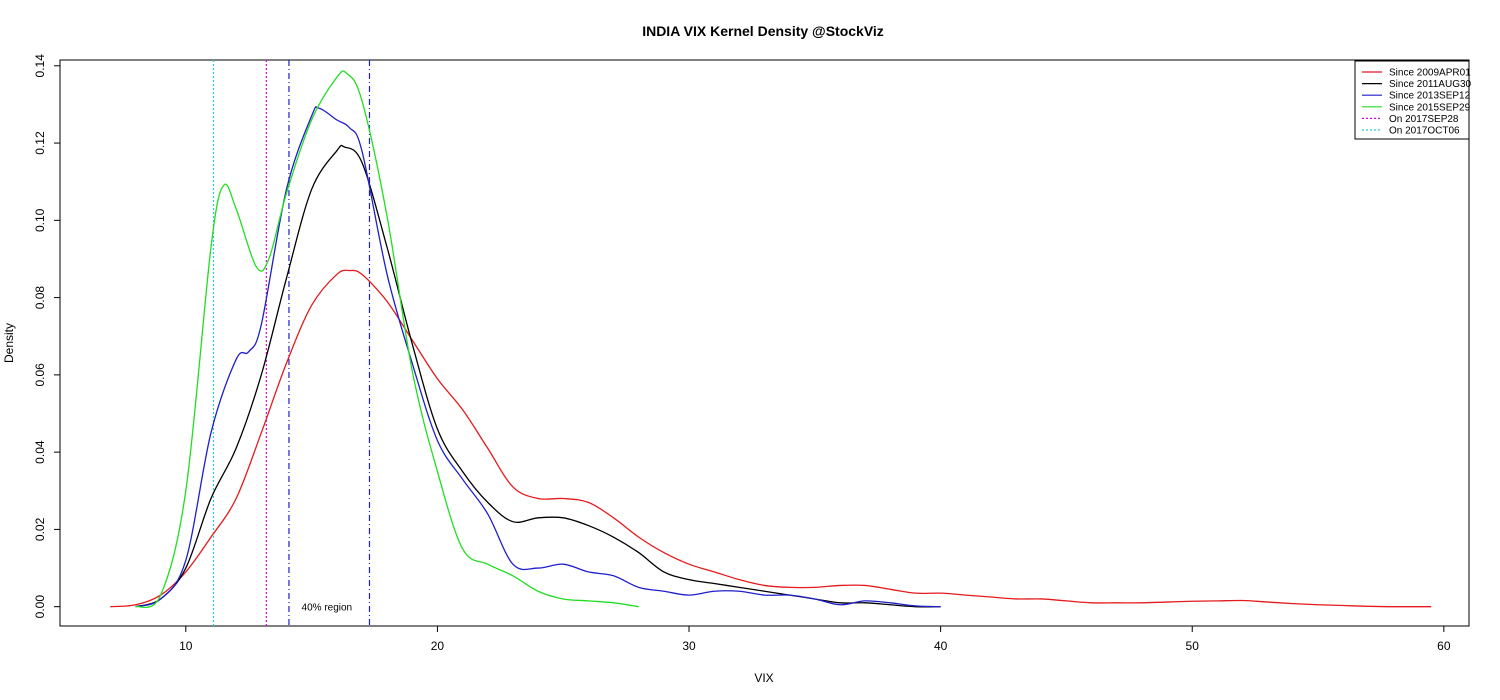  Describe the element at coordinates (1424, 119) in the screenshot. I see `legend-label: On 2017SEP28` at that location.